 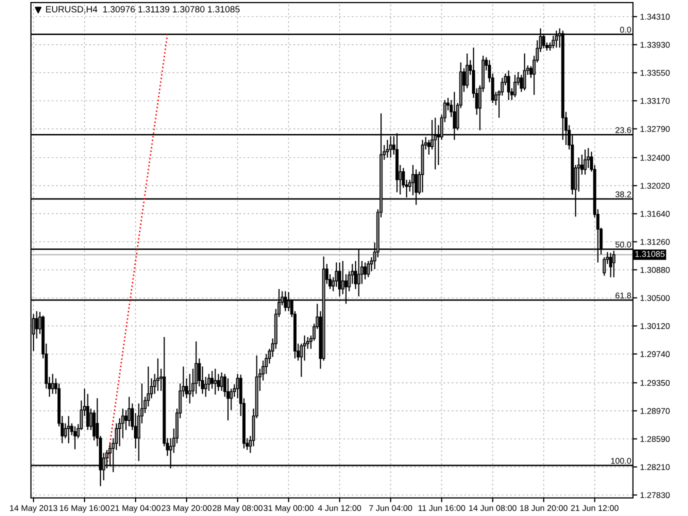 I want to click on y-tick-label: 1.34310, so click(x=655, y=17).